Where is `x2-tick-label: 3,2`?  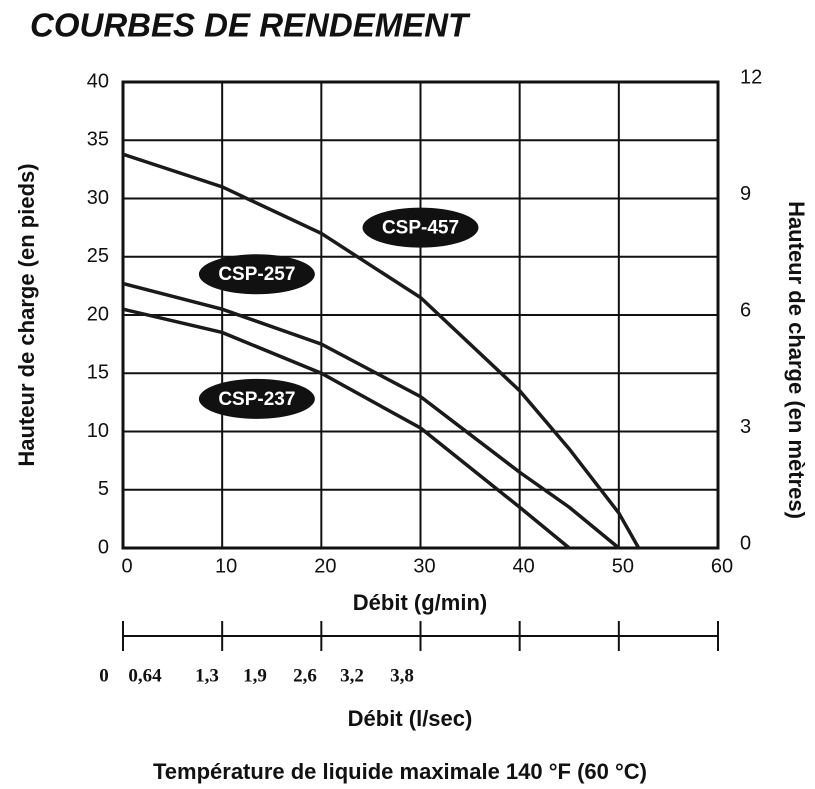
x2-tick-label: 3,2 is located at coordinates (352, 675).